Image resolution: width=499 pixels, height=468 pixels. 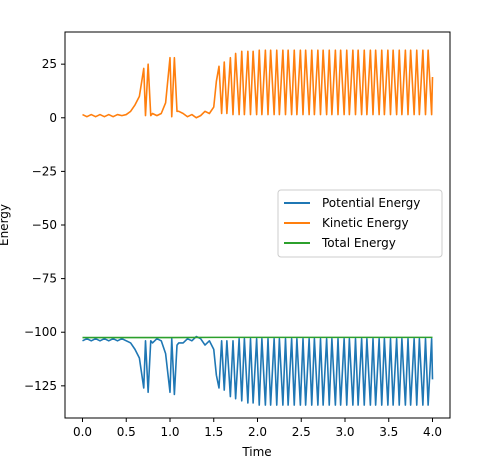 What do you see at coordinates (53, 118) in the screenshot?
I see `y-tick-label: 0` at bounding box center [53, 118].